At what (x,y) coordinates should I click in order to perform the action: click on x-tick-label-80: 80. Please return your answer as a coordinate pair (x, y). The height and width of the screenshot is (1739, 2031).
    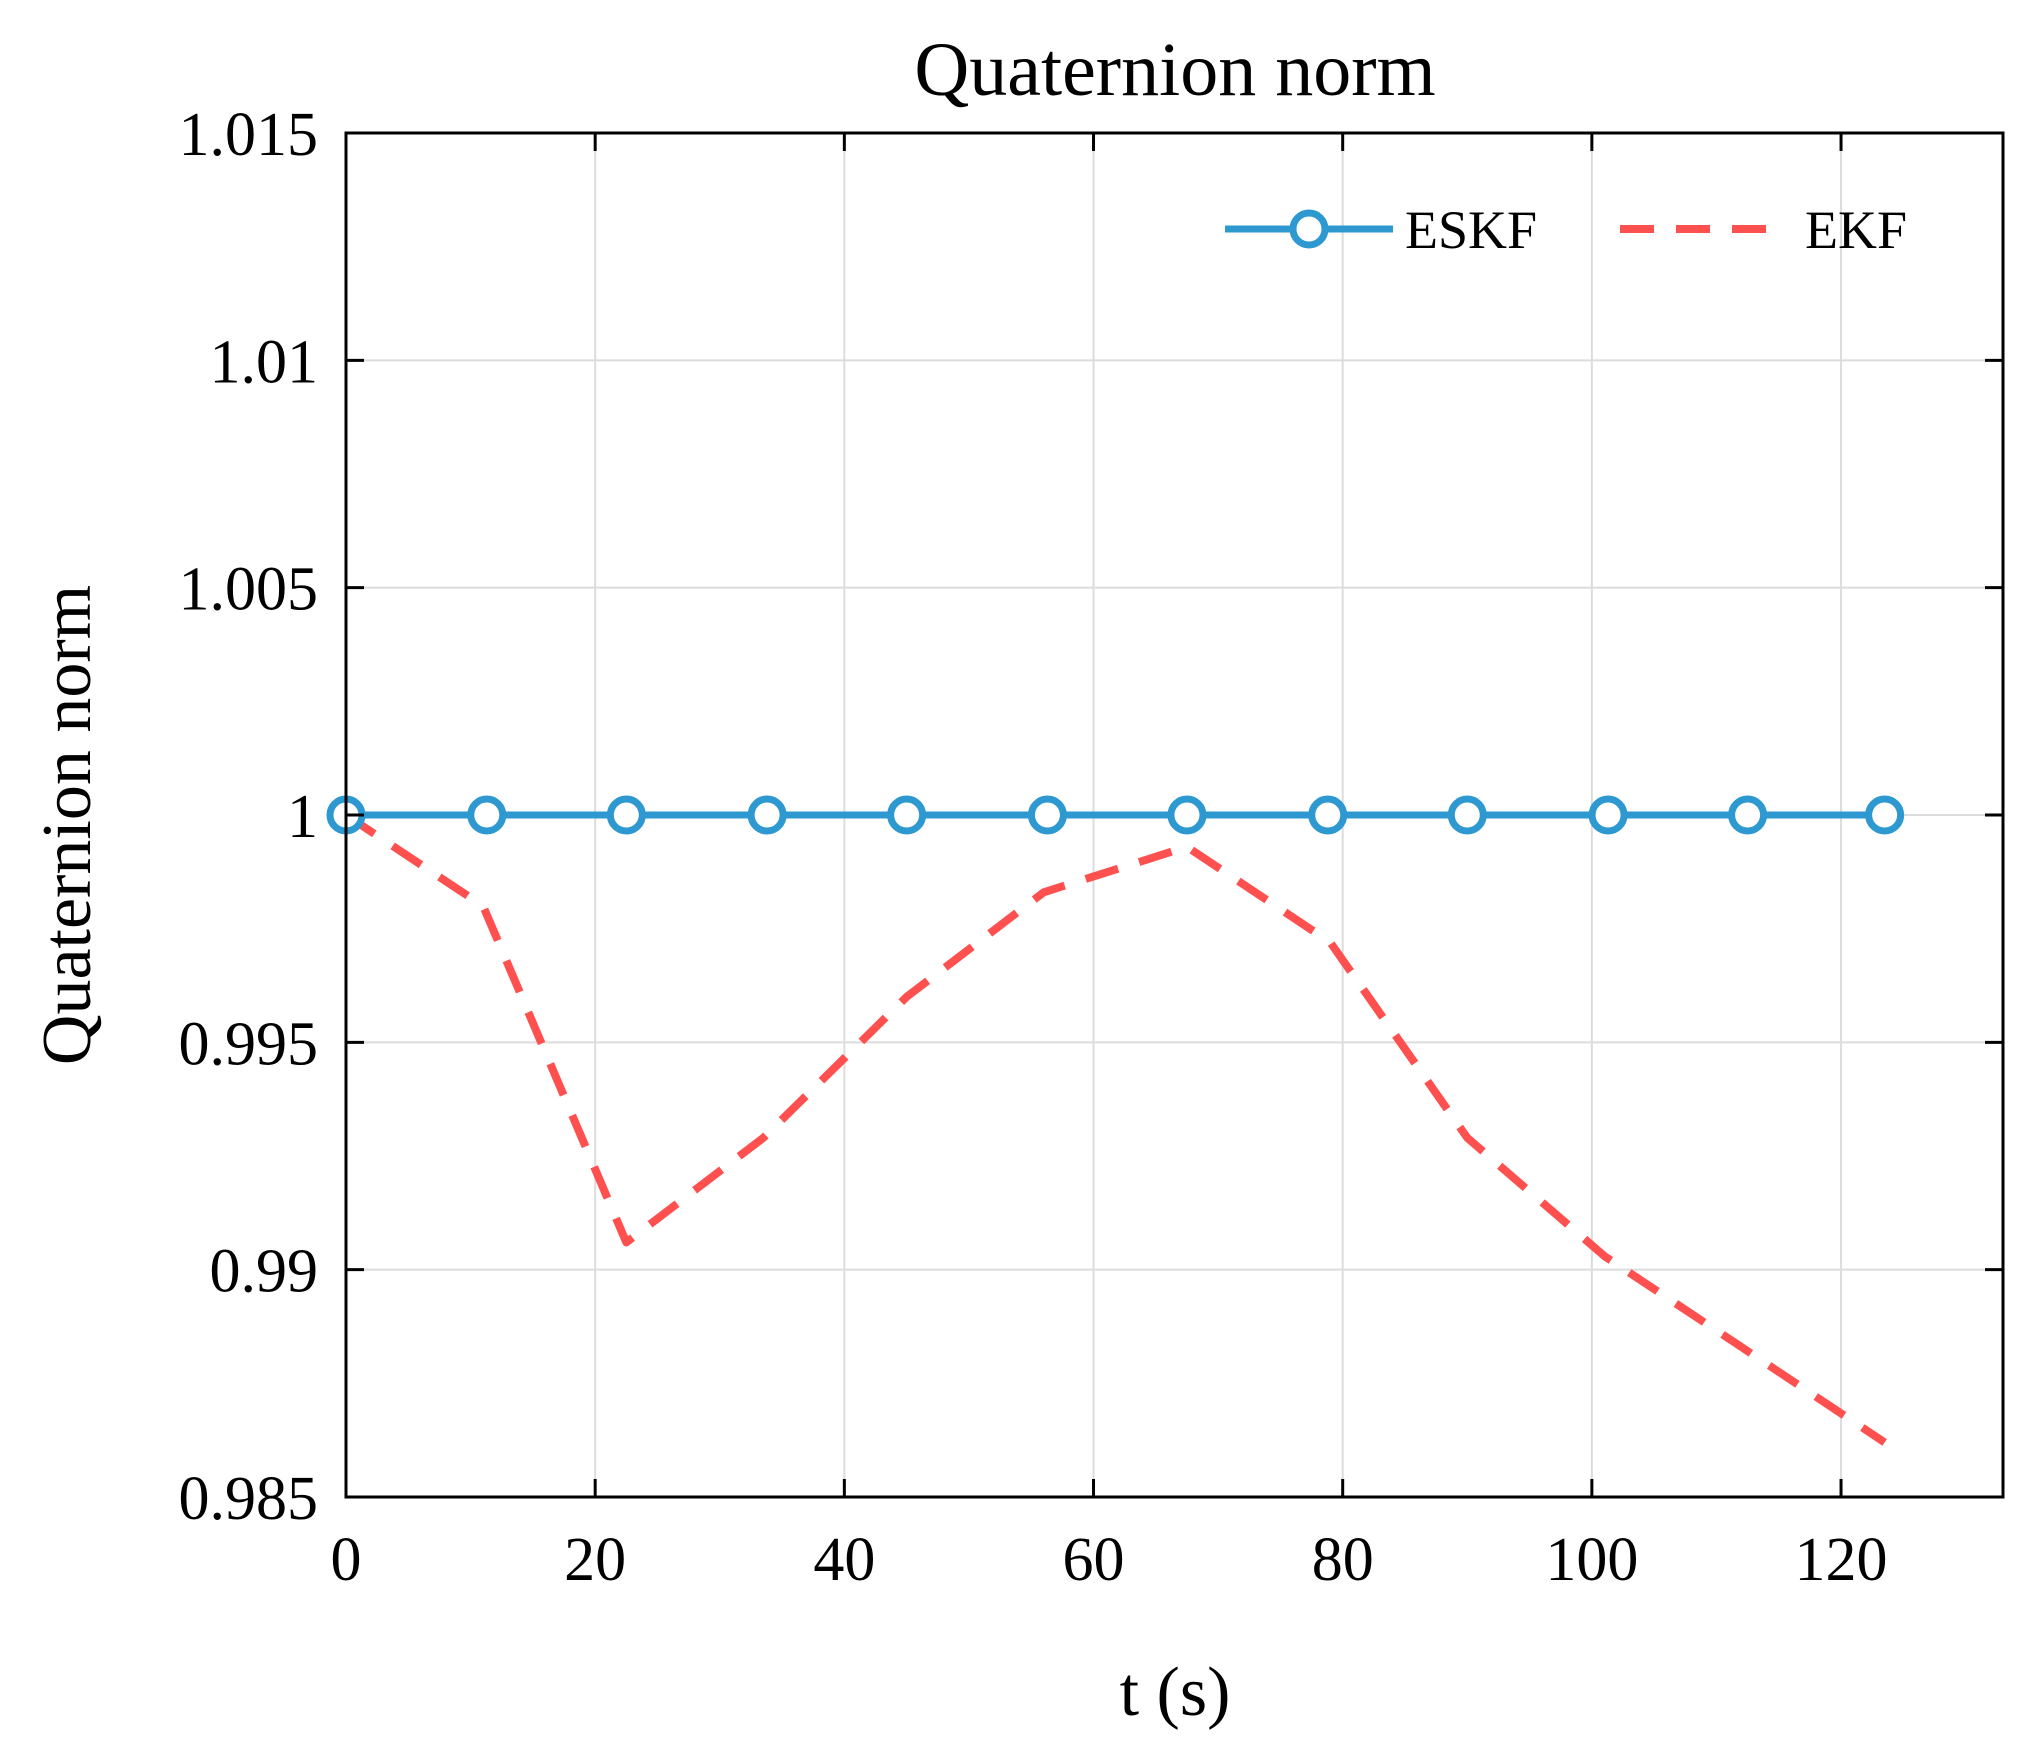
    Looking at the image, I should click on (1343, 1560).